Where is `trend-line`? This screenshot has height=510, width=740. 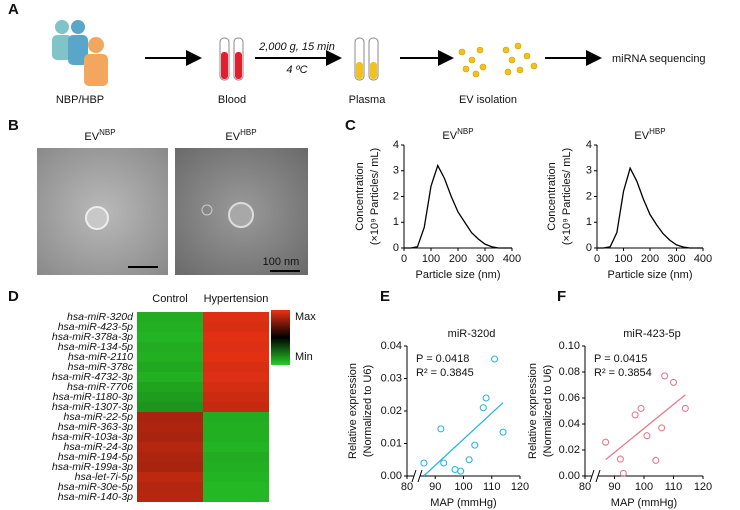
trend-line is located at coordinates (645, 427).